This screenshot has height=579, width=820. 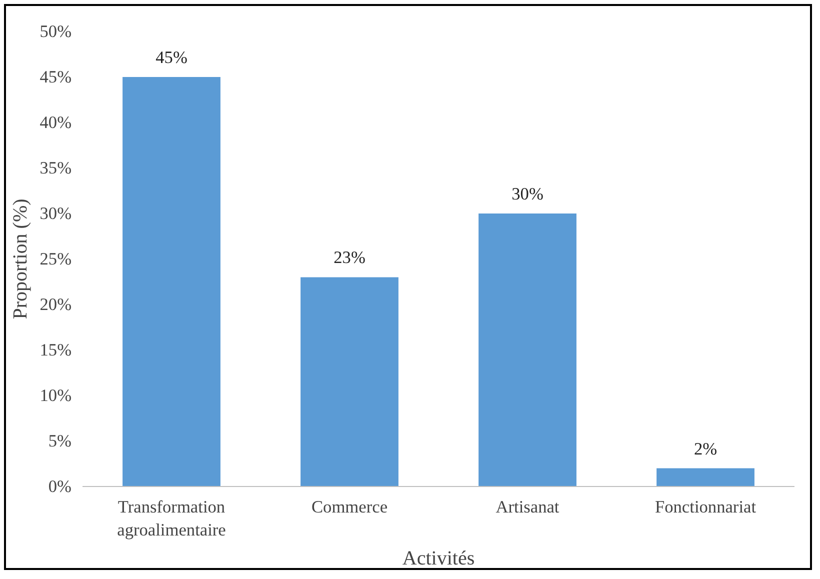 I want to click on y-tick-label: 30%, so click(x=56, y=213).